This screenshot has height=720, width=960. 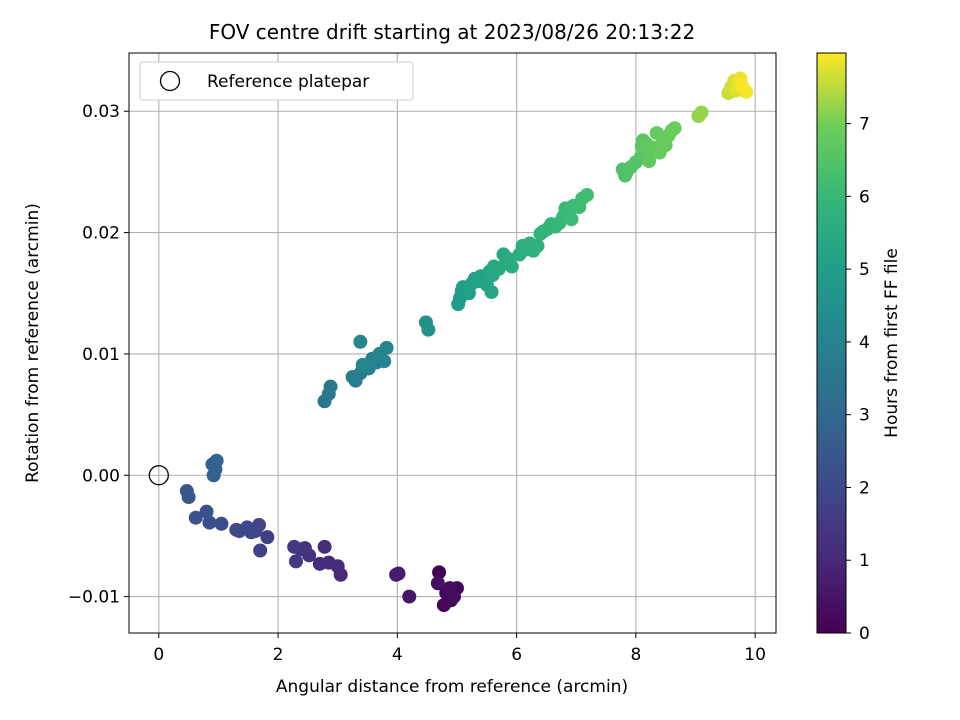 I want to click on legend-box, so click(x=276, y=81).